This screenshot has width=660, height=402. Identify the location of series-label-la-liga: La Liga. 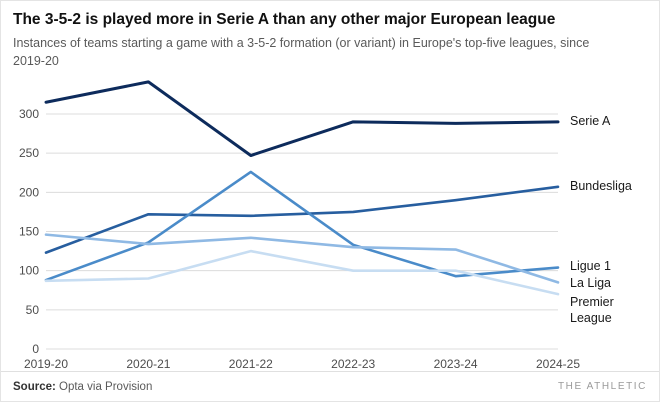
(591, 282).